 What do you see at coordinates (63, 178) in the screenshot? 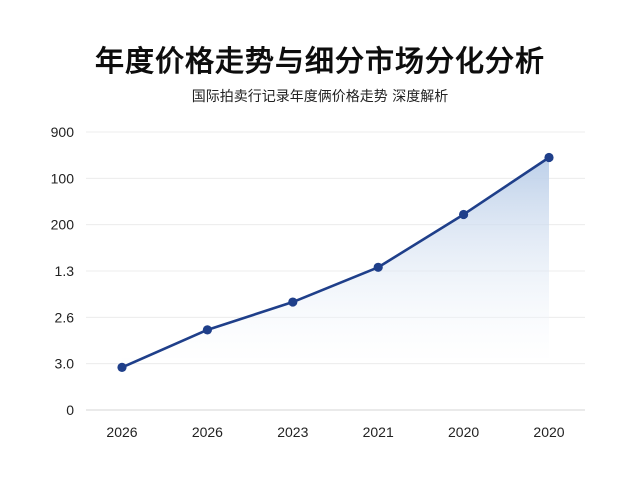
I see `y-tick-label: 100` at bounding box center [63, 178].